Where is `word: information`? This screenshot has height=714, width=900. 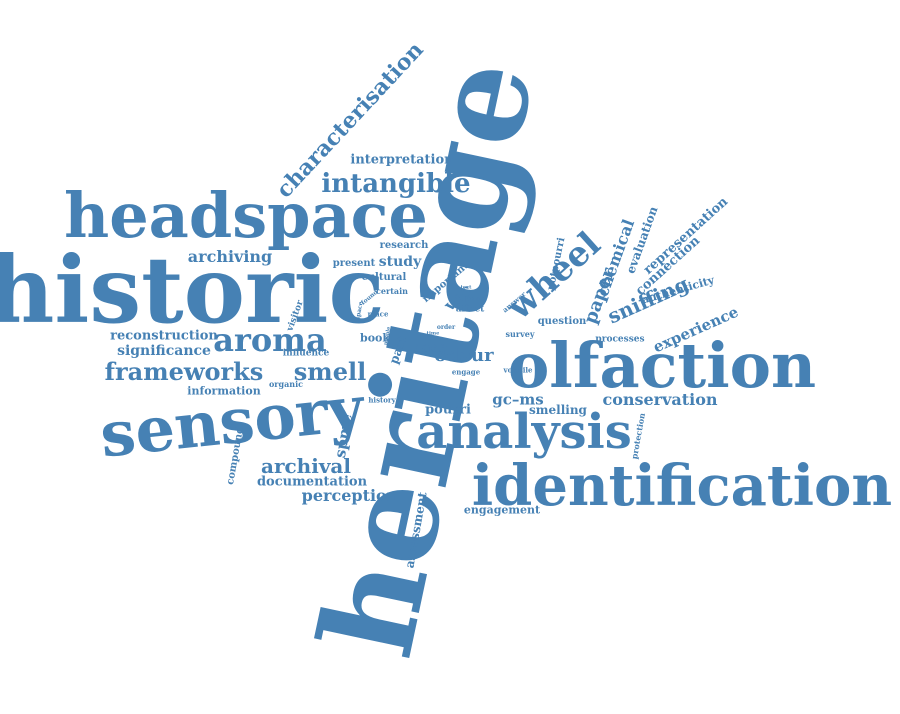 word: information is located at coordinates (224, 391).